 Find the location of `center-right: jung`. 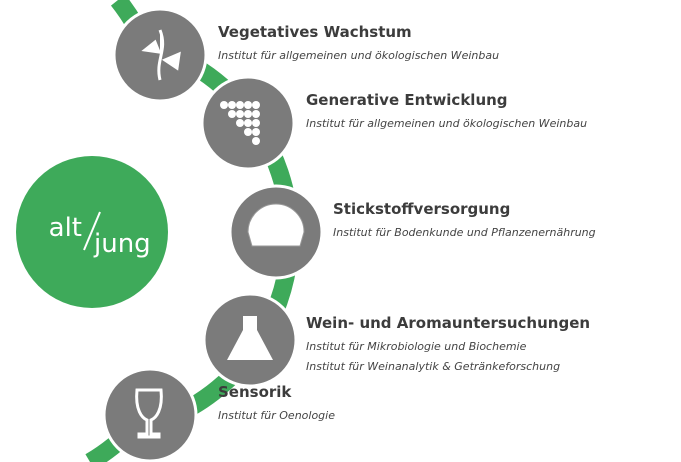

center-right: jung is located at coordinates (122, 244).